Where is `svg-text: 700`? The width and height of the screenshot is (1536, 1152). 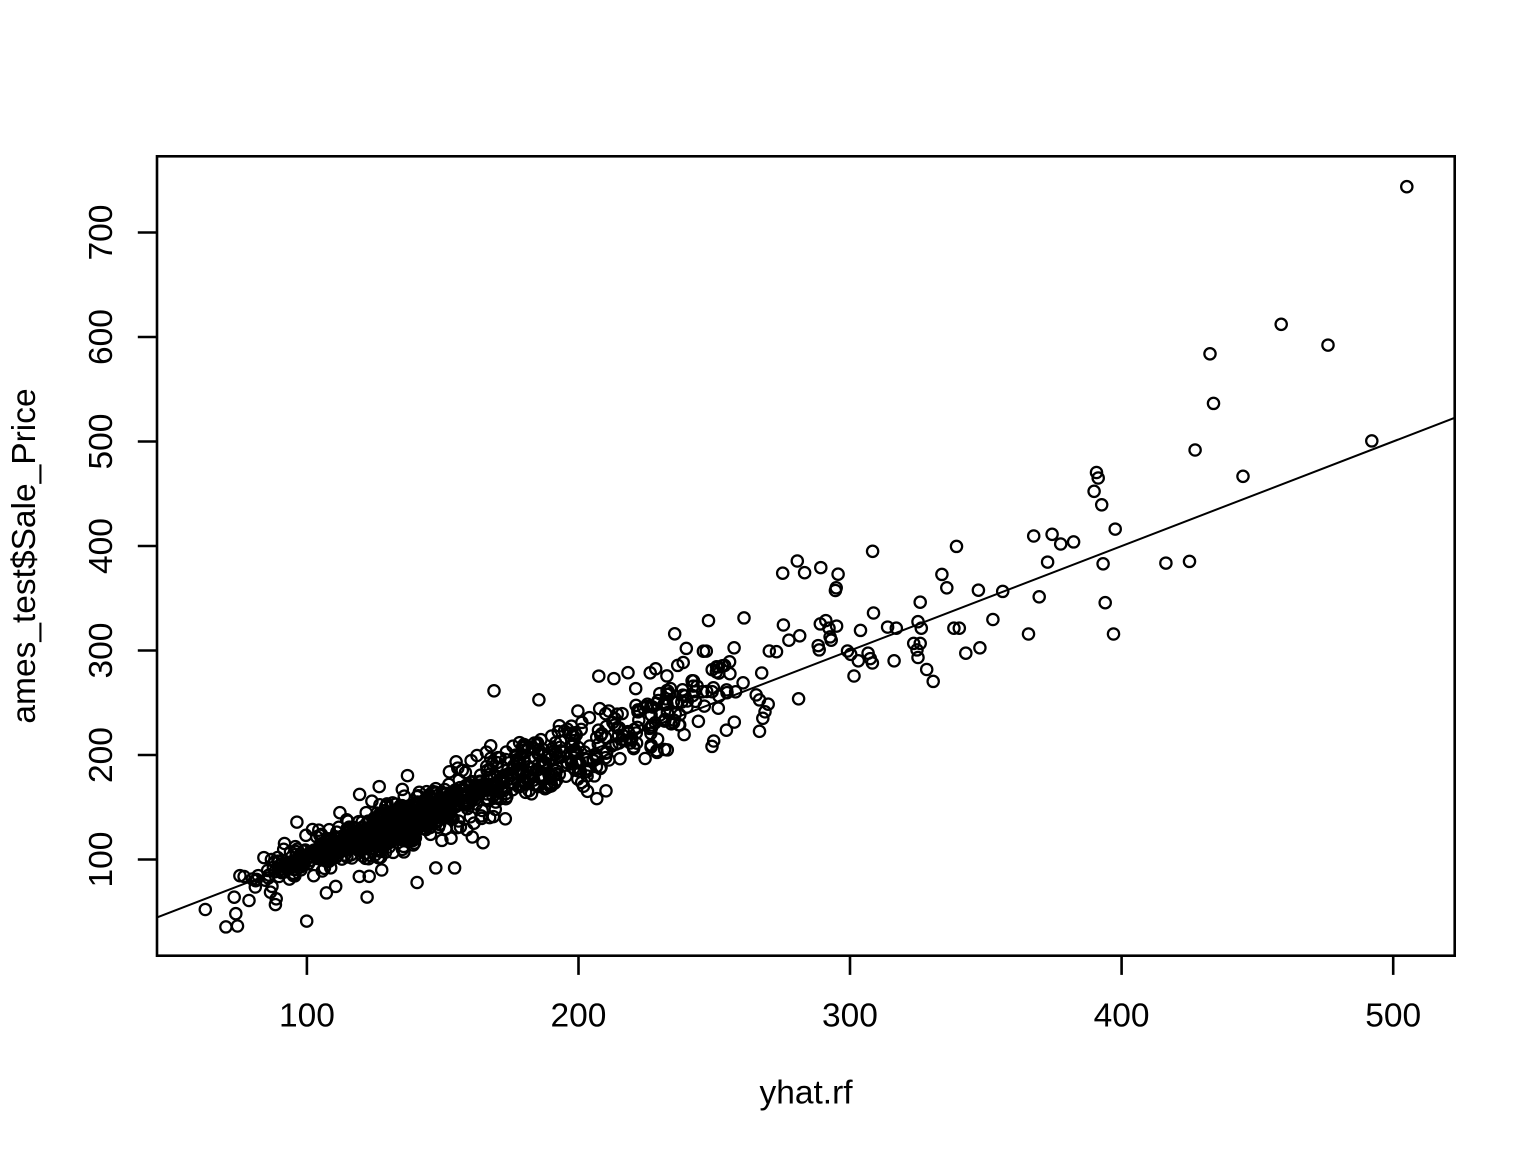 svg-text: 700 is located at coordinates (101, 233).